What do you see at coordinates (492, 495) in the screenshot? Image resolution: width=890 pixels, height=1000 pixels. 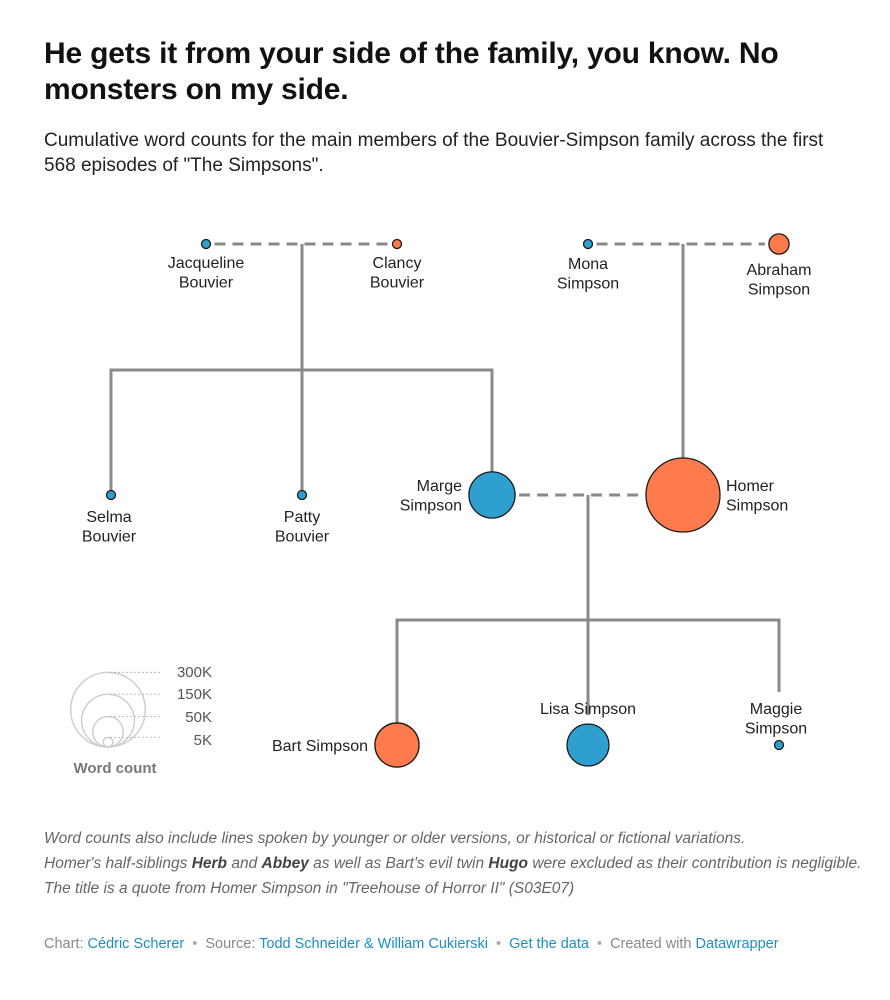 I see `bubble-marge` at bounding box center [492, 495].